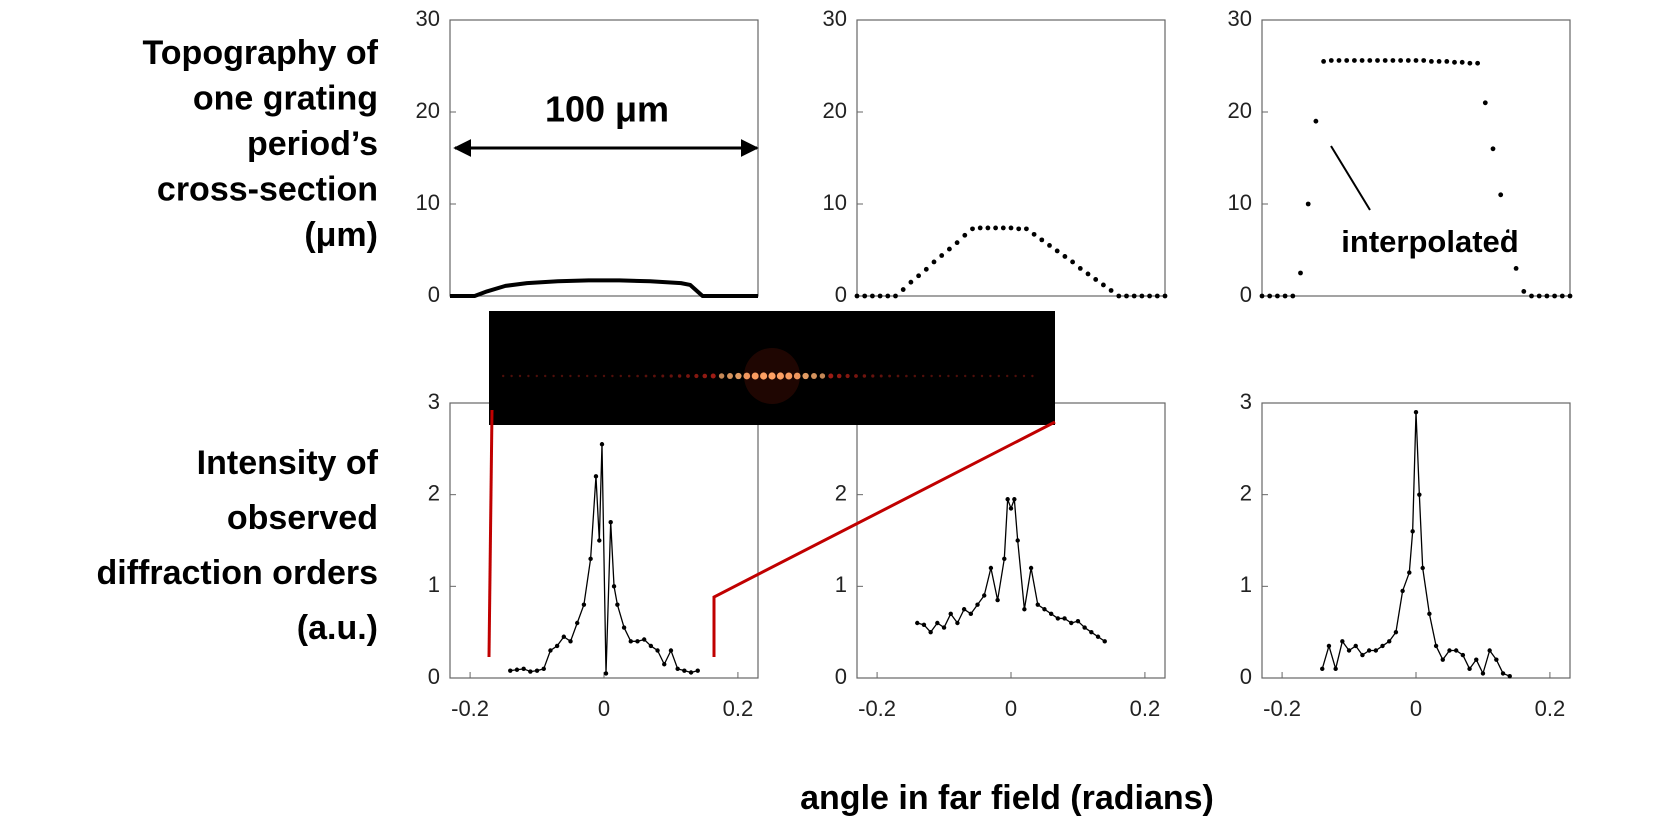  Describe the element at coordinates (604, 288) in the screenshot. I see `data-line` at that location.